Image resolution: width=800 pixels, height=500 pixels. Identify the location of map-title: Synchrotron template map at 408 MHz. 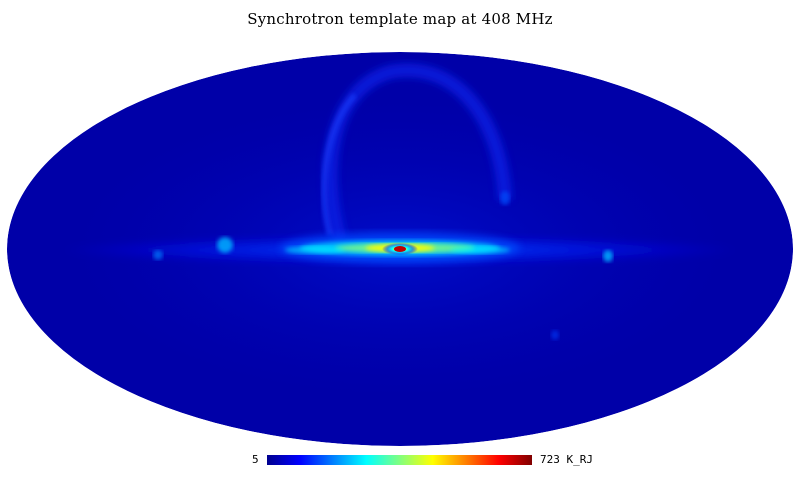
(400, 19).